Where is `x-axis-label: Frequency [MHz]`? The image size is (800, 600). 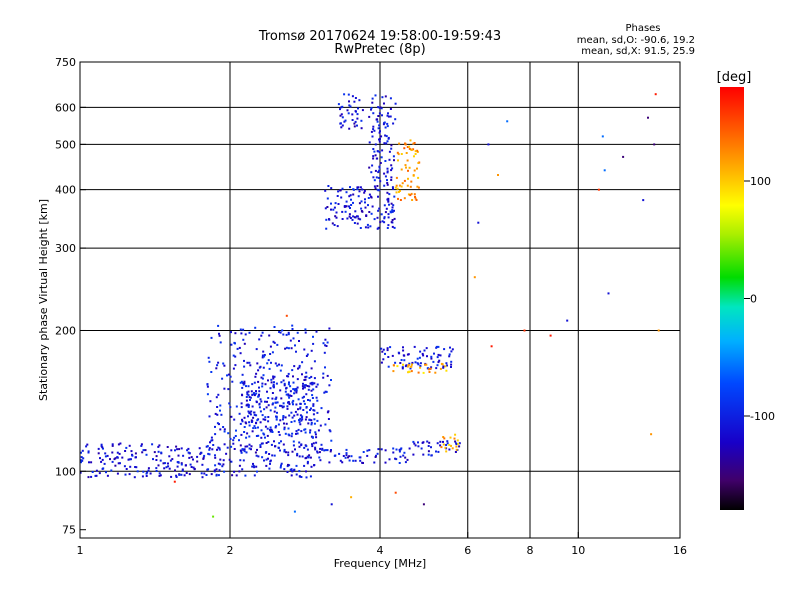
x-axis-label: Frequency [MHz] is located at coordinates (380, 563).